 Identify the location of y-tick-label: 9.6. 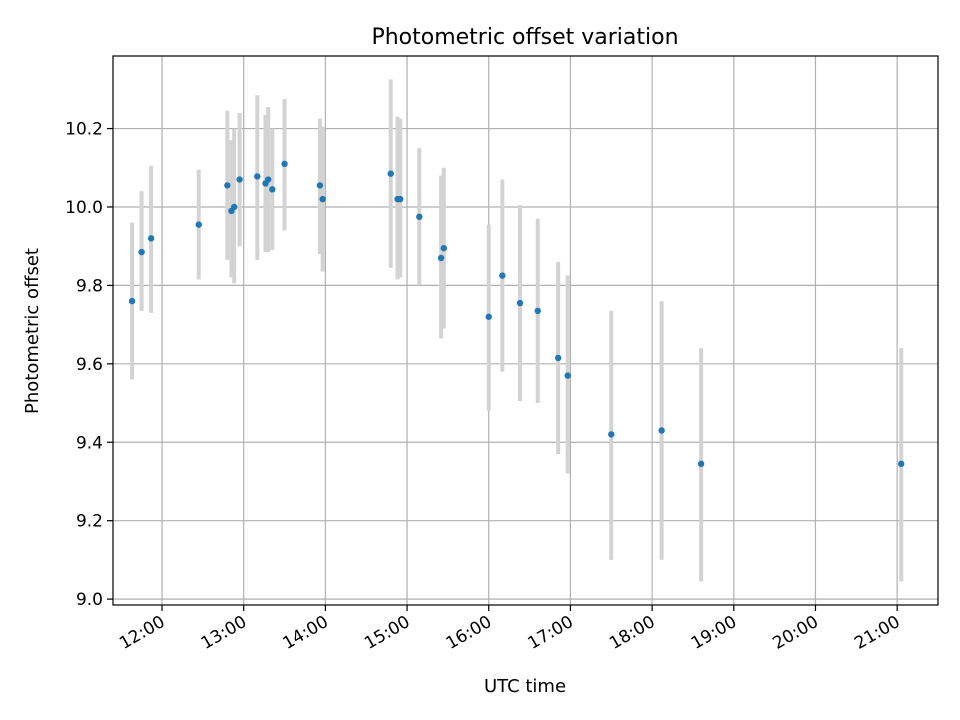
(89, 365).